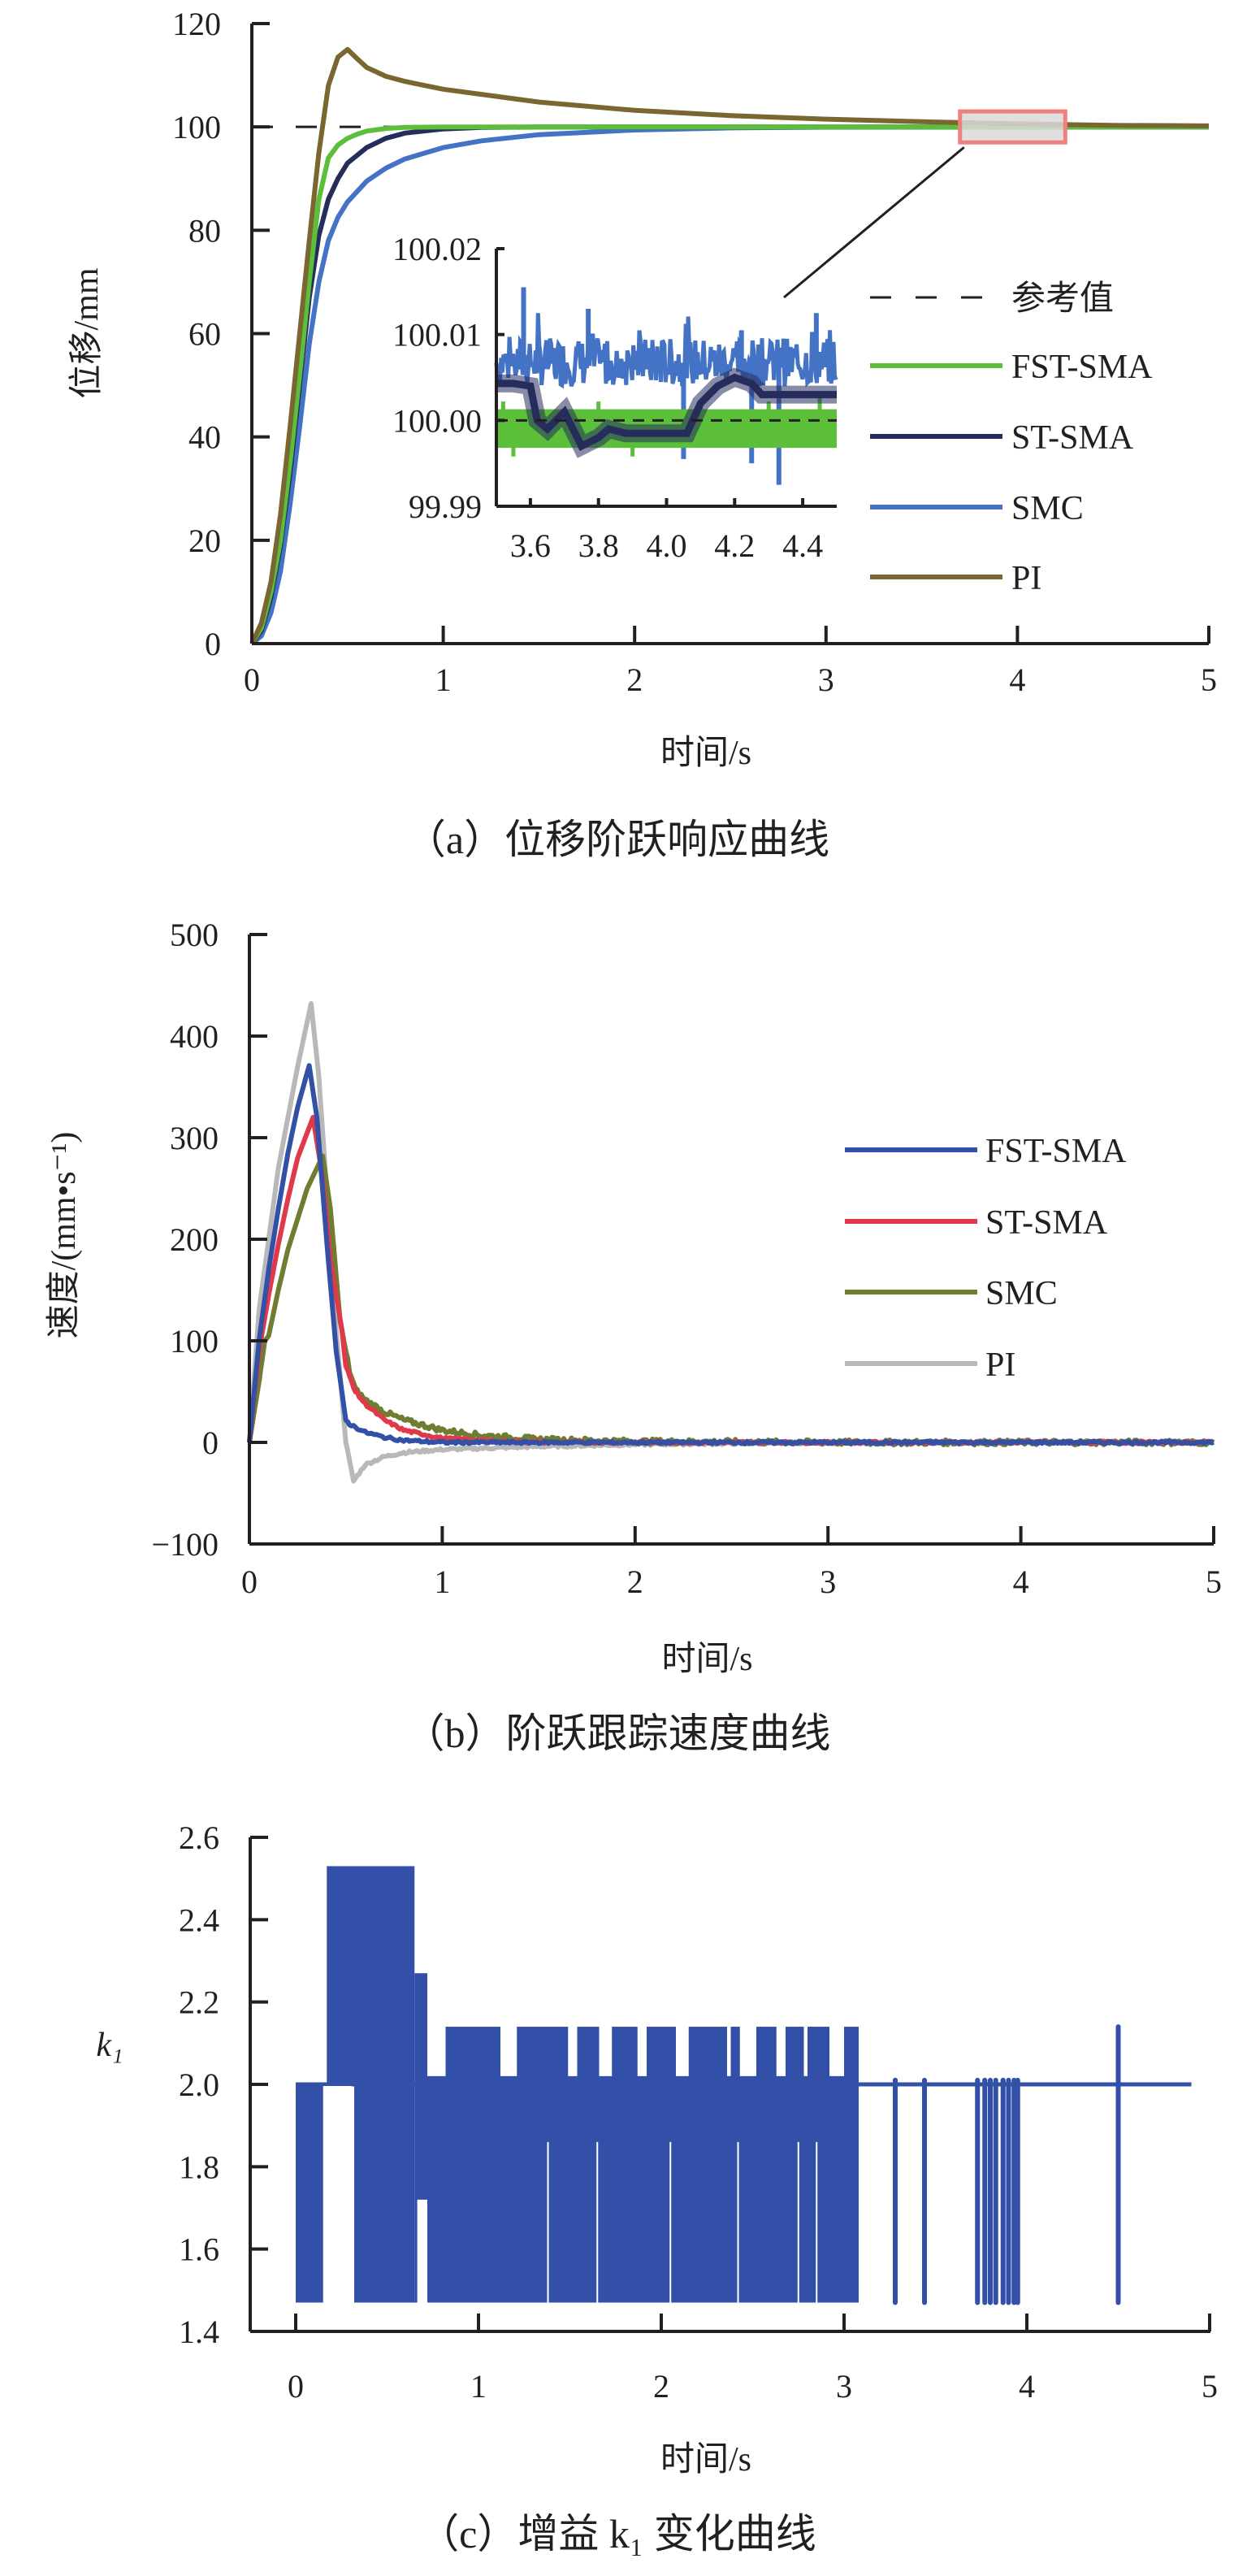 This screenshot has height=2576, width=1247. I want to click on legend: FST-SMA ST-SMA SMC PI, so click(986, 1258).